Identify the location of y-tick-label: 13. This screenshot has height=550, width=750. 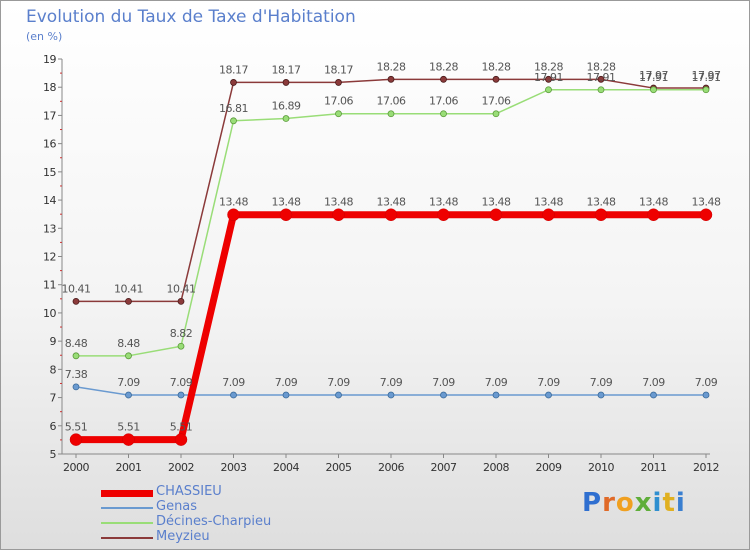
(49, 228).